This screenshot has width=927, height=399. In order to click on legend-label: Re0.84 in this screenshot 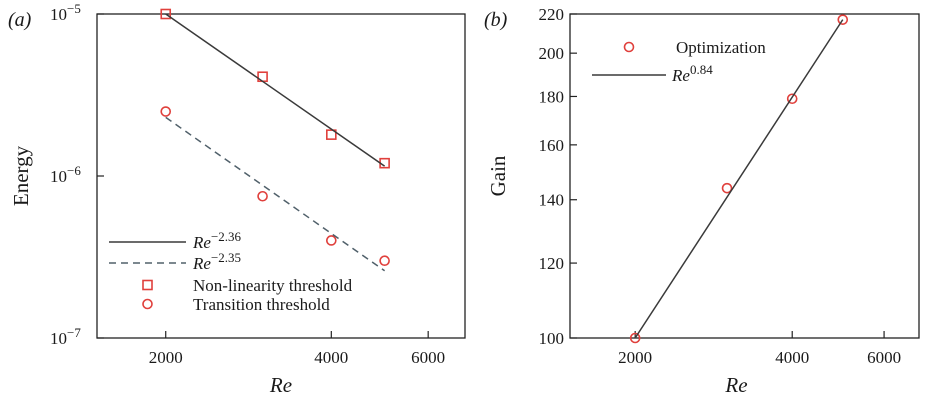, I will do `click(692, 73)`.